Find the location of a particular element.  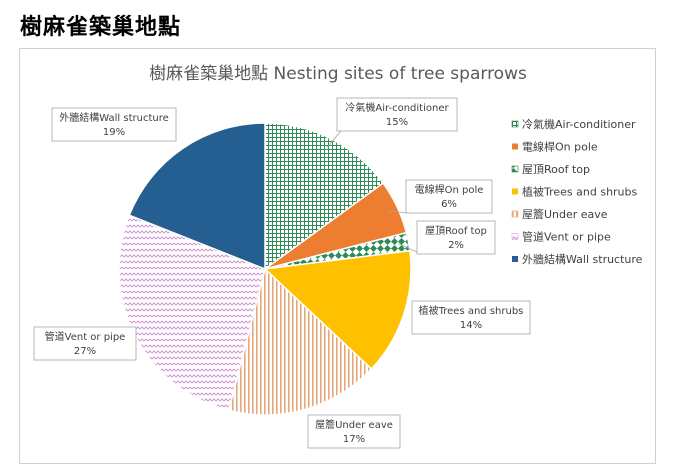

data-label-name: 電線桿On pole is located at coordinates (449, 189).